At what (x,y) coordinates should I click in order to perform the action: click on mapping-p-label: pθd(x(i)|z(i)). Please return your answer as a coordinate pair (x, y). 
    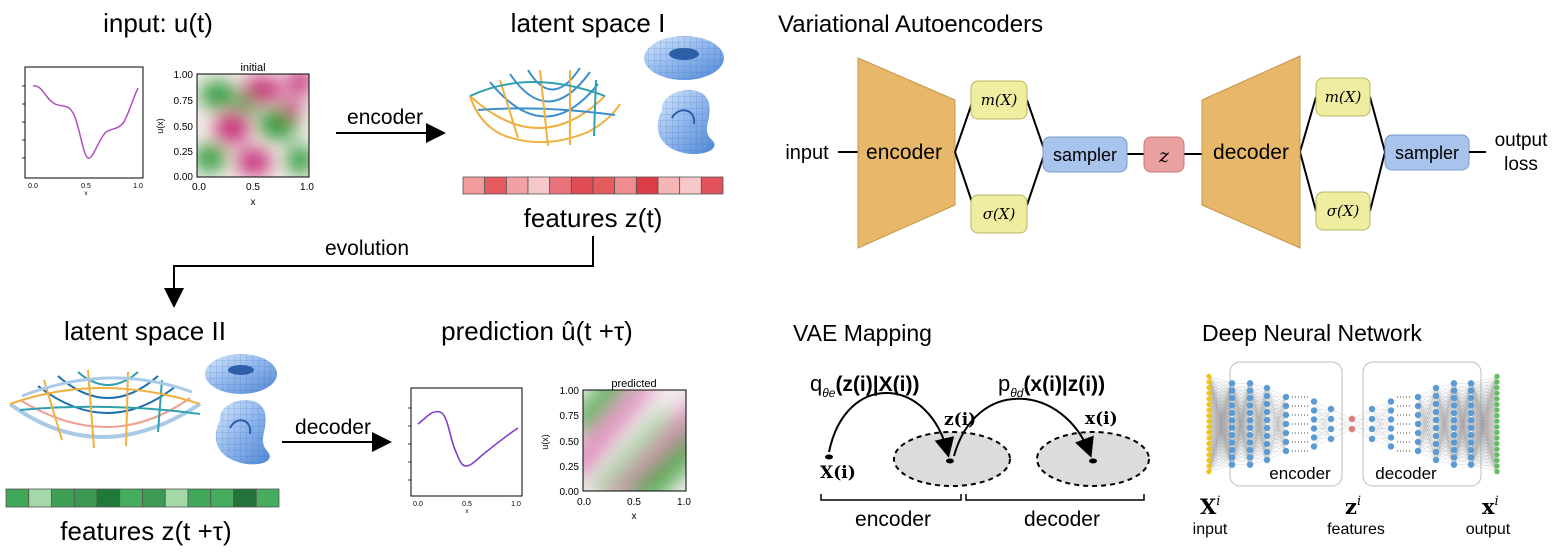
    Looking at the image, I should click on (1051, 385).